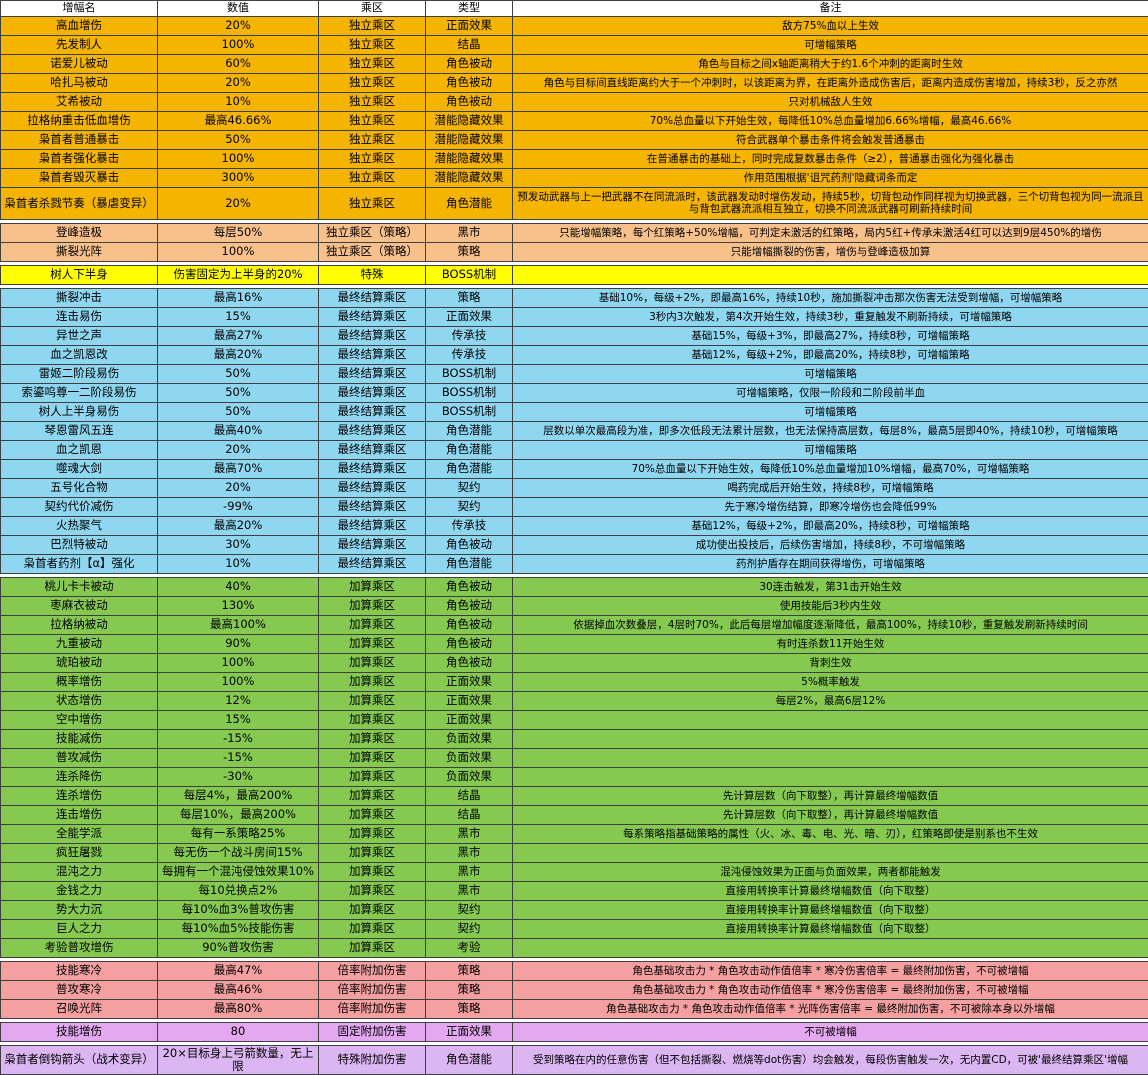 Image resolution: width=1148 pixels, height=1075 pixels. I want to click on cell-note: 成功使出投技后，后续伤害增加，持续8秒，不可增幅策略, so click(830, 544).